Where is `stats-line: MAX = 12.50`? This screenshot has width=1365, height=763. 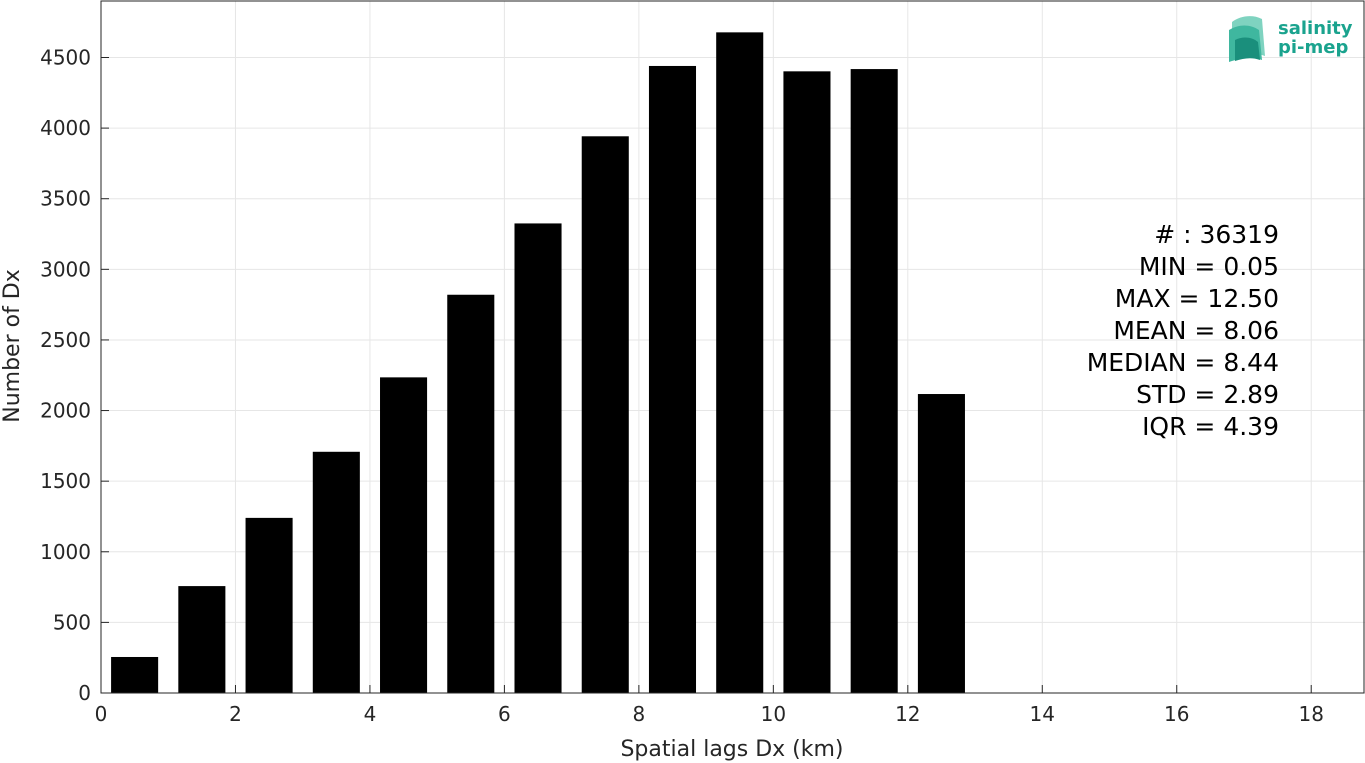
stats-line: MAX = 12.50 is located at coordinates (1197, 298).